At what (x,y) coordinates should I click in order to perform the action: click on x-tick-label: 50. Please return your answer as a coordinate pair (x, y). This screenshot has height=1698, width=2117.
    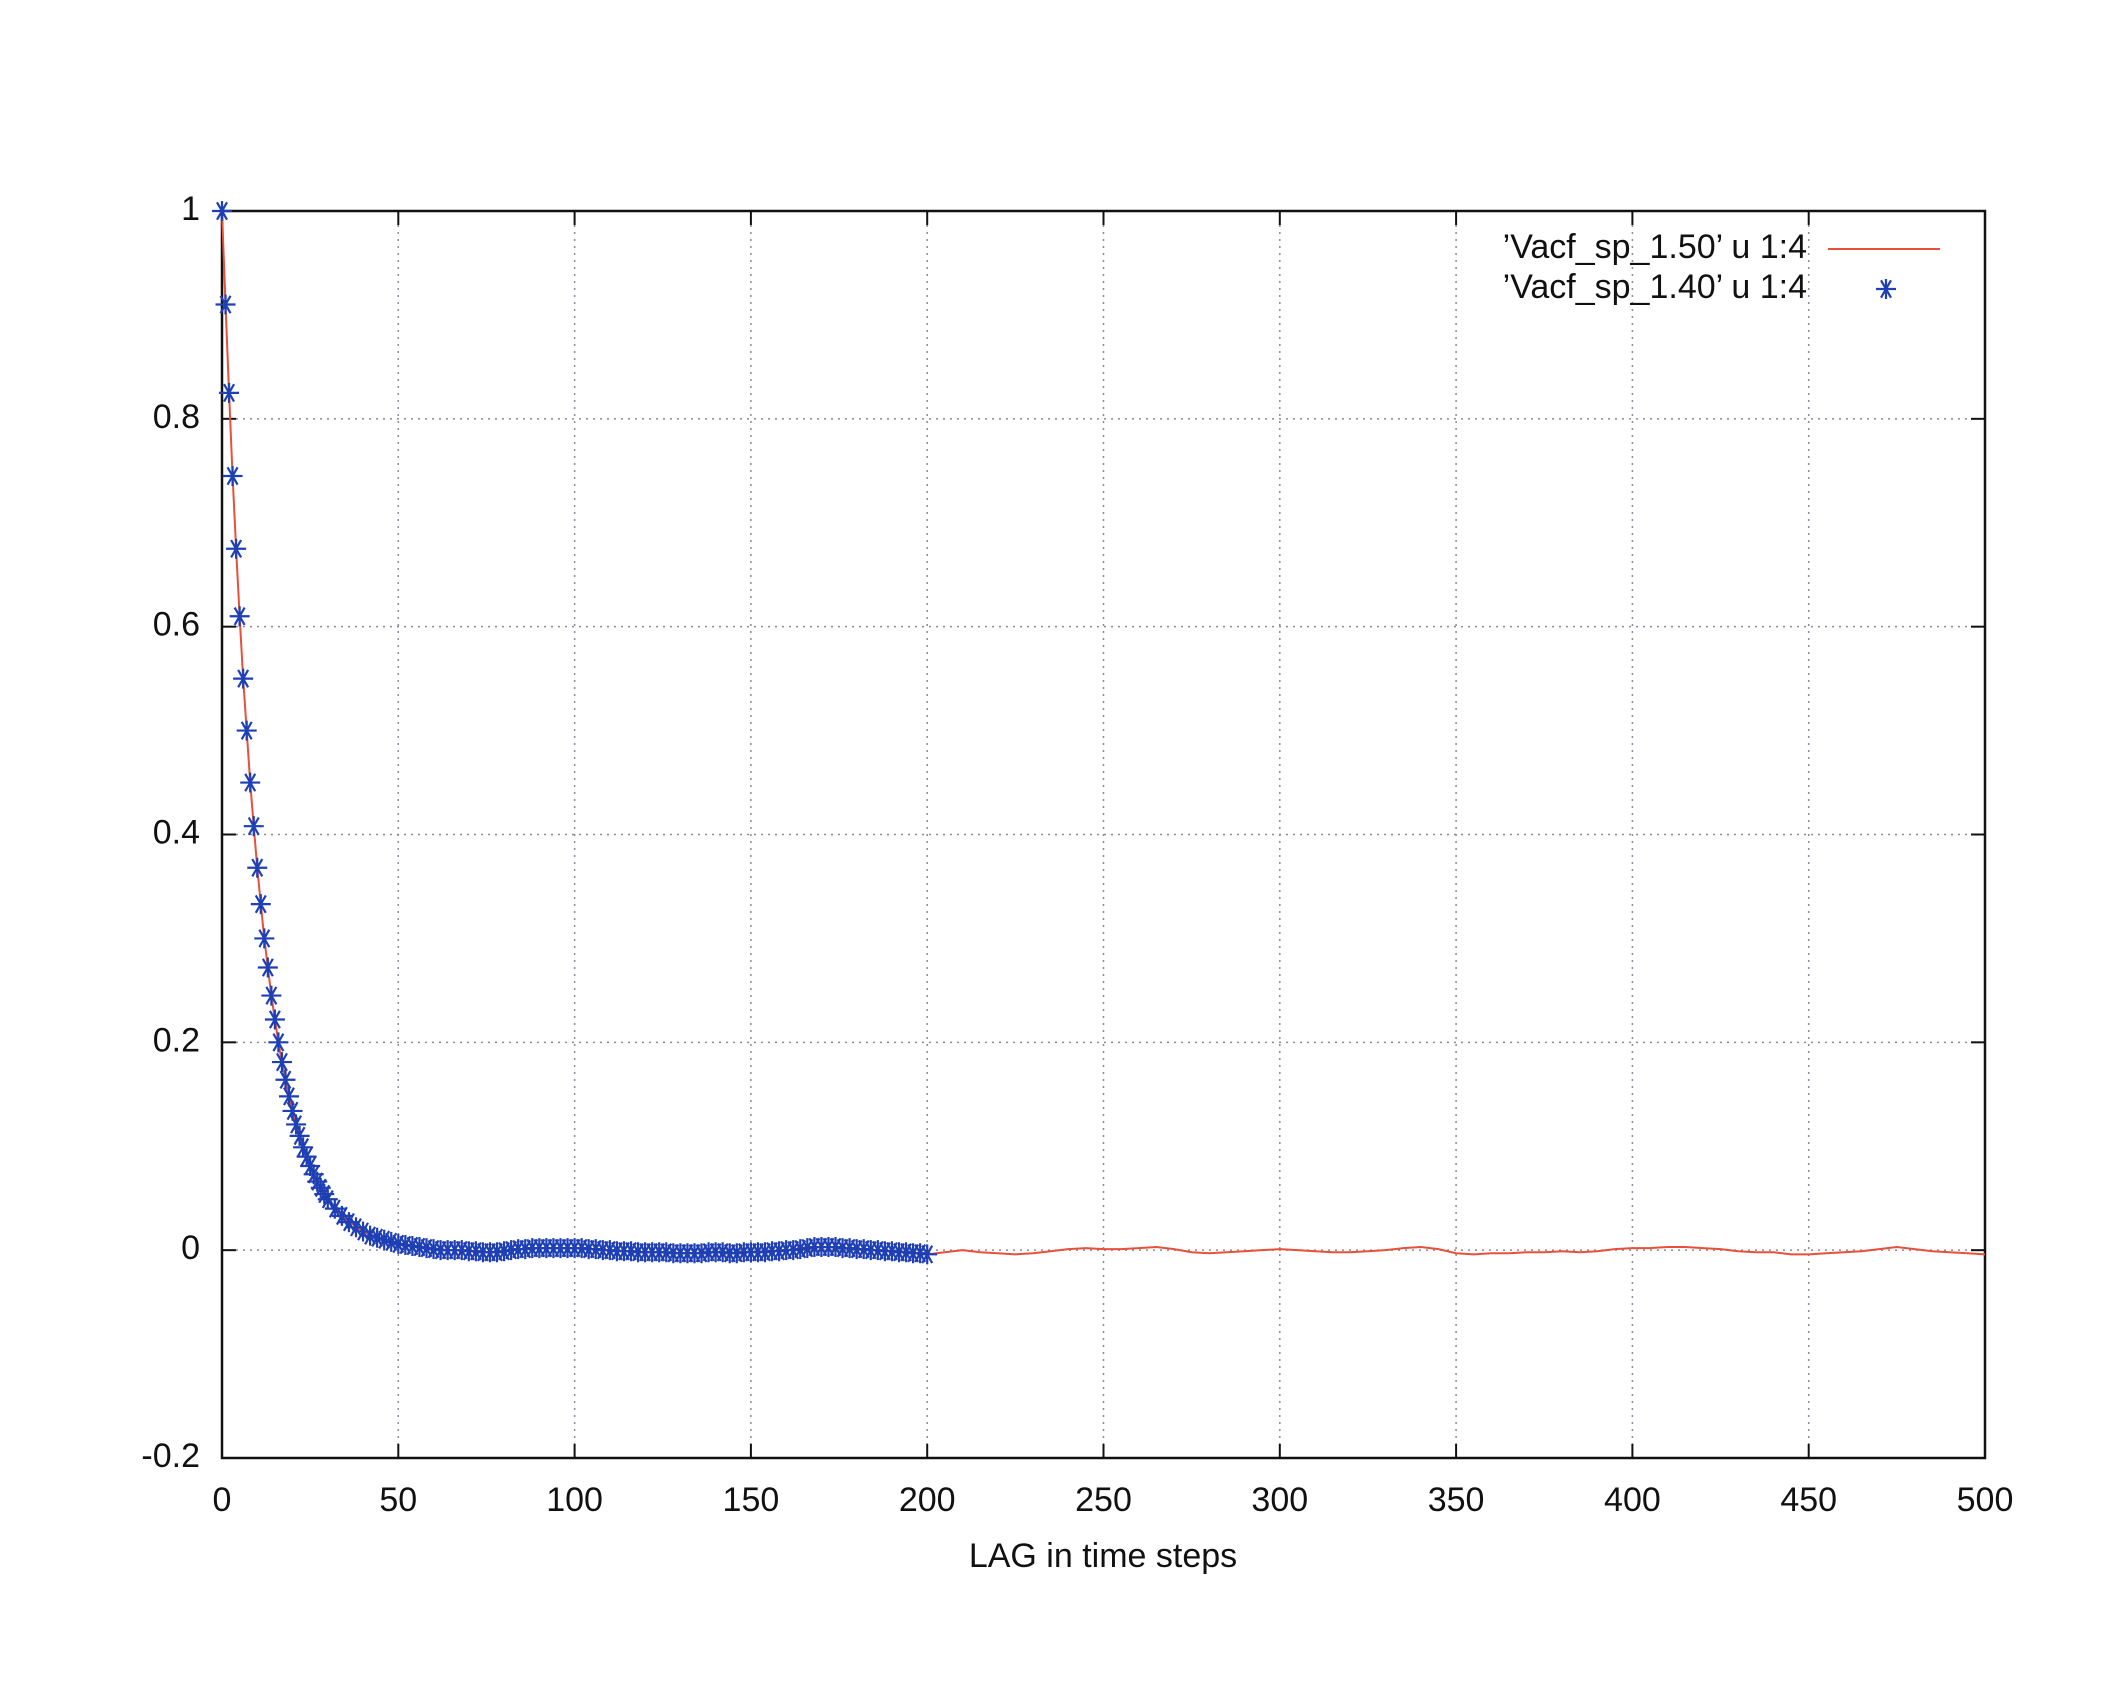
    Looking at the image, I should click on (398, 1500).